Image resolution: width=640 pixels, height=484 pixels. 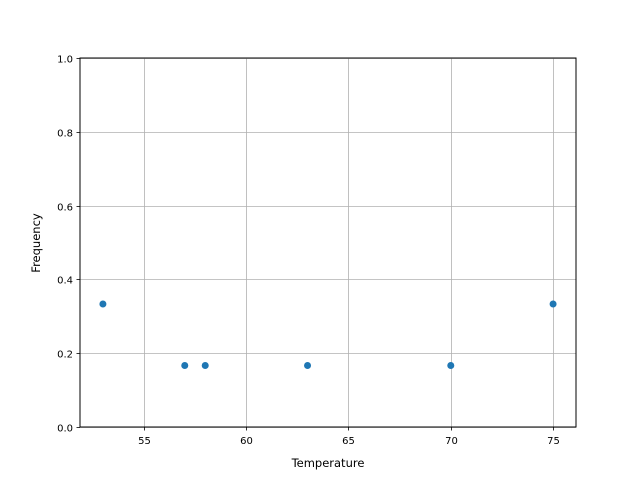 What do you see at coordinates (328, 463) in the screenshot?
I see `x-axis-label: Temperature` at bounding box center [328, 463].